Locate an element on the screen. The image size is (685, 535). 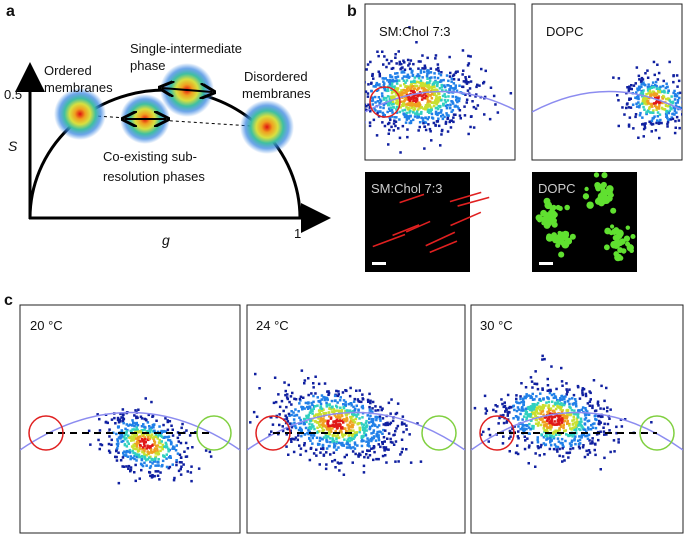
scale-bar is located at coordinates (546, 263).